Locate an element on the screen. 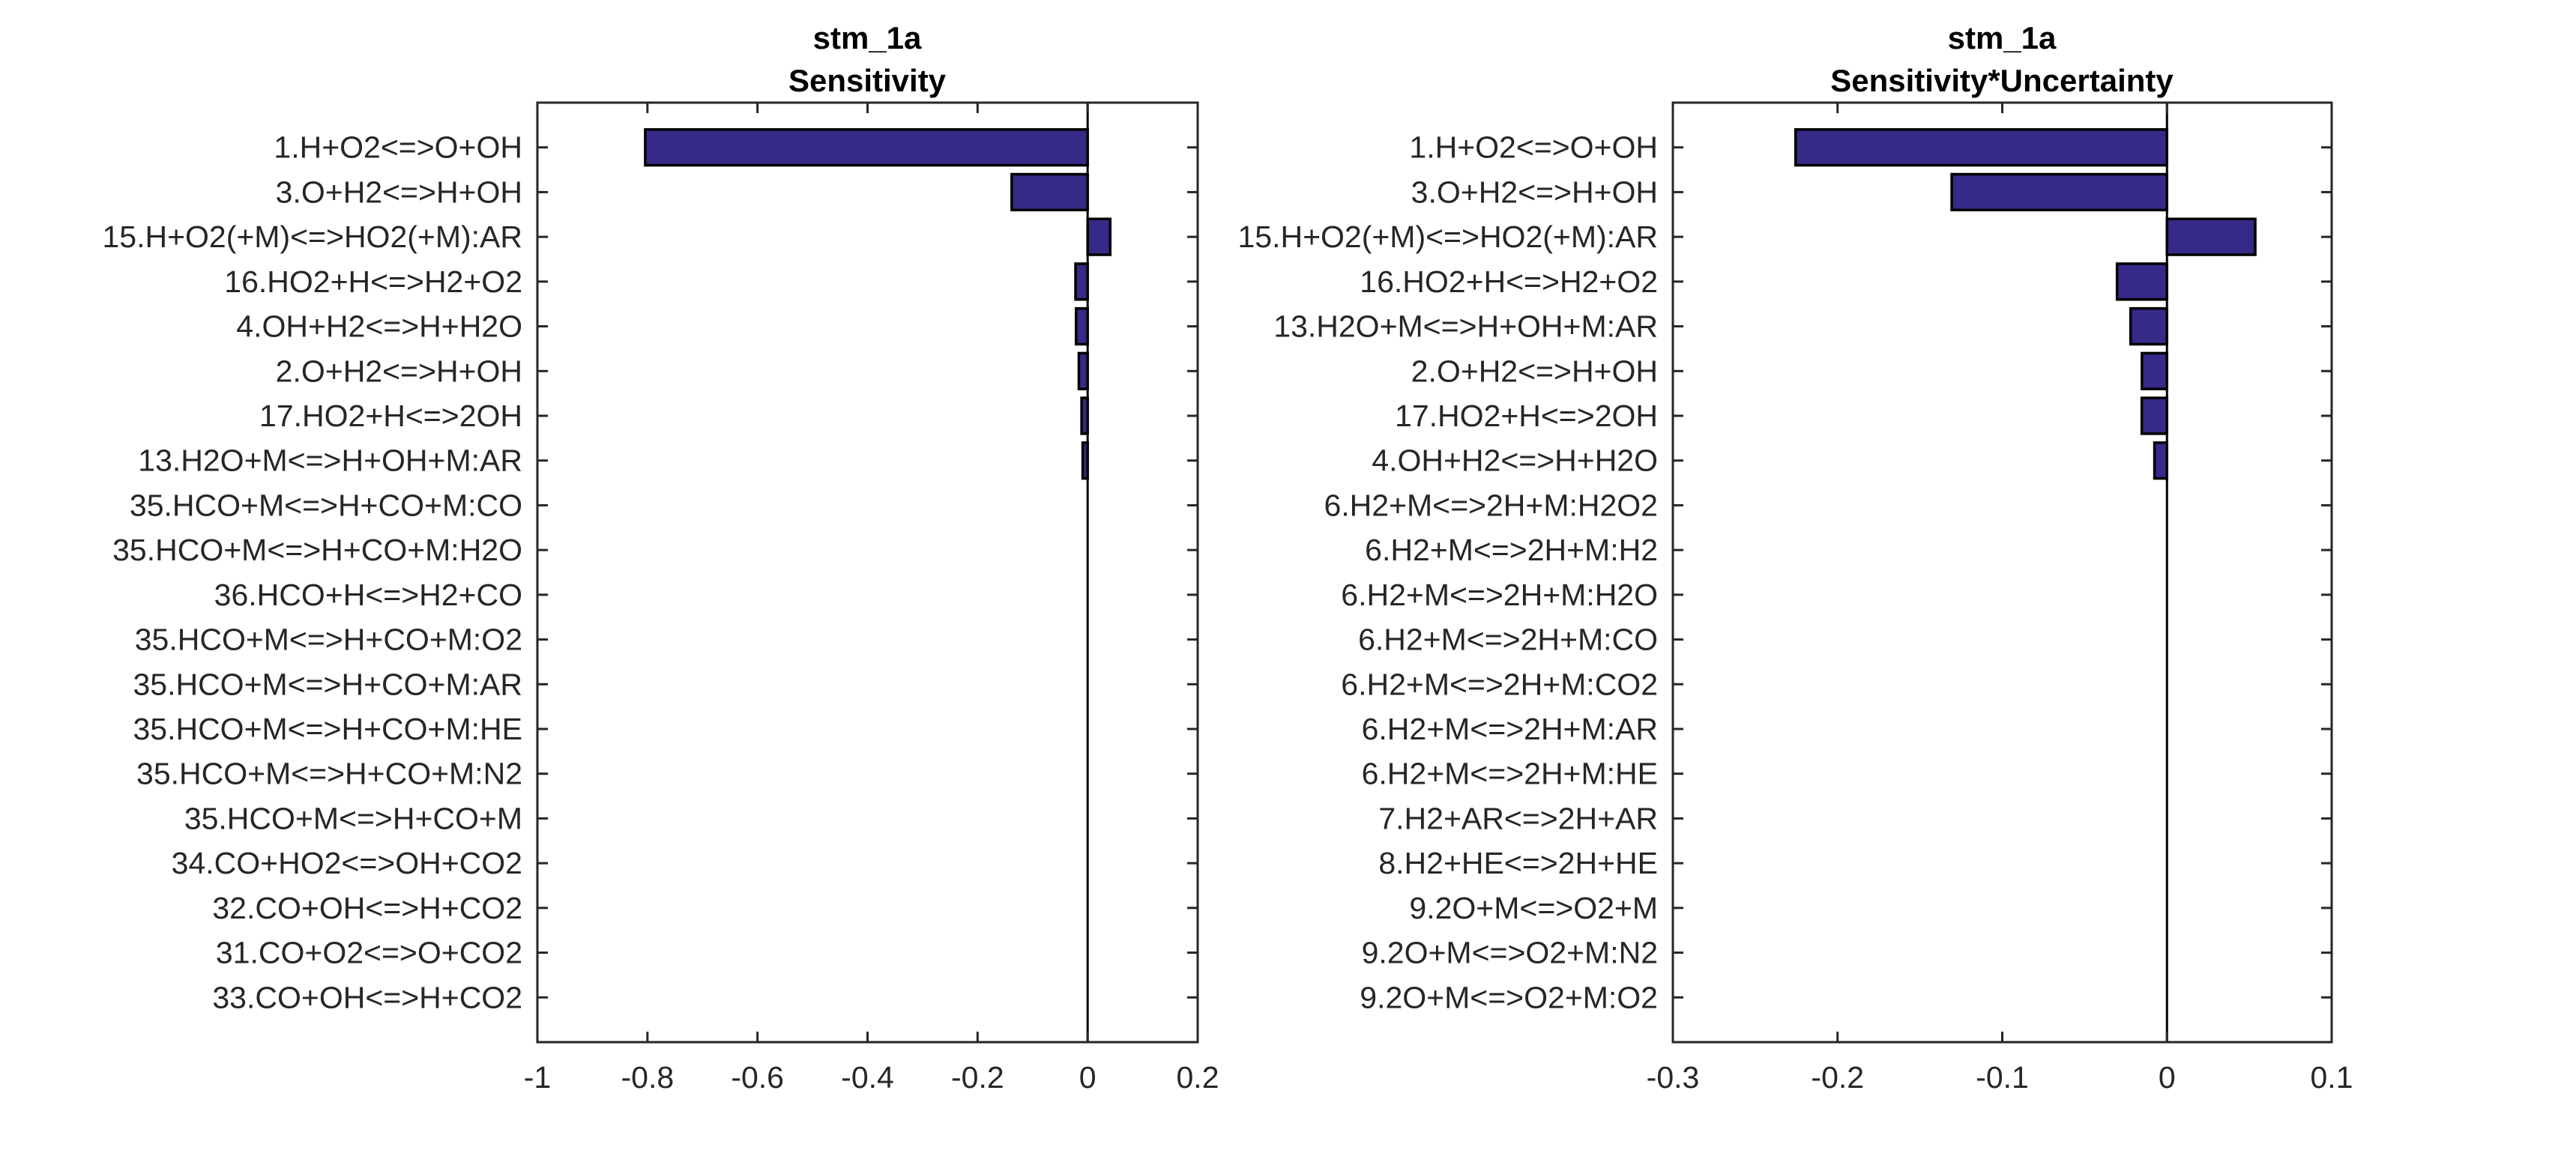 Image resolution: width=2576 pixels, height=1171 pixels. x-tick-label: 0.1 is located at coordinates (2332, 1077).